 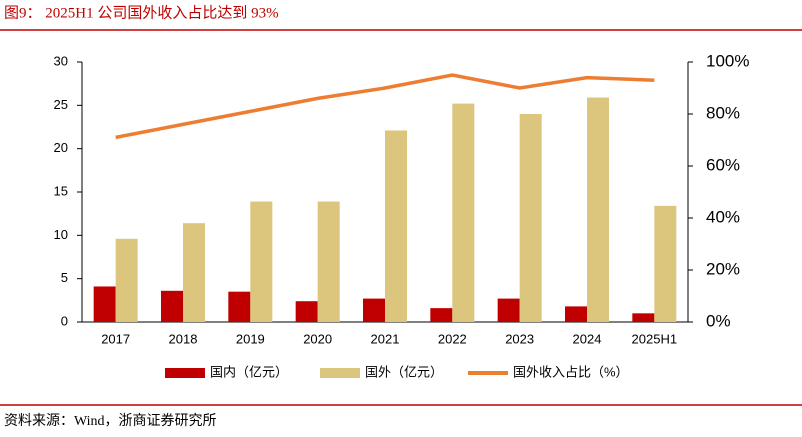 What do you see at coordinates (61, 104) in the screenshot?
I see `y-tick-label: 25` at bounding box center [61, 104].